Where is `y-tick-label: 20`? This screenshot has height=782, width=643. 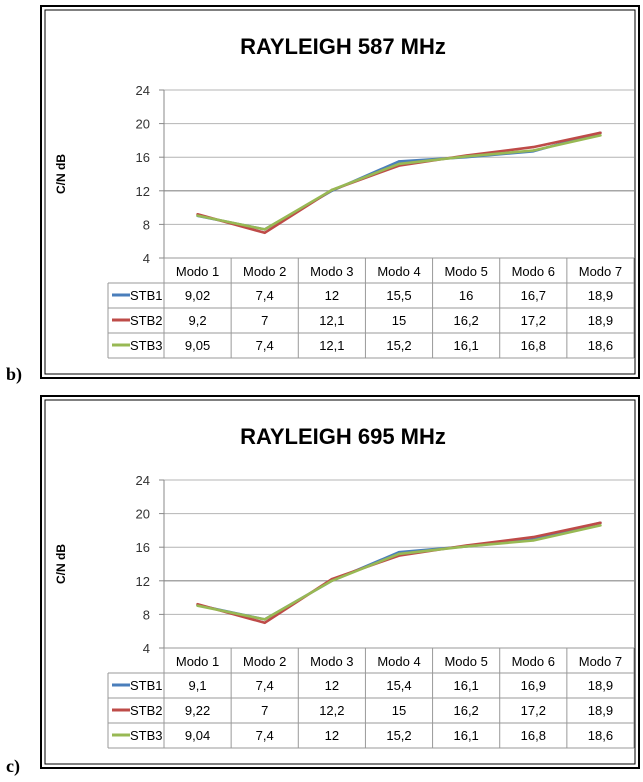 y-tick-label: 20 is located at coordinates (143, 514).